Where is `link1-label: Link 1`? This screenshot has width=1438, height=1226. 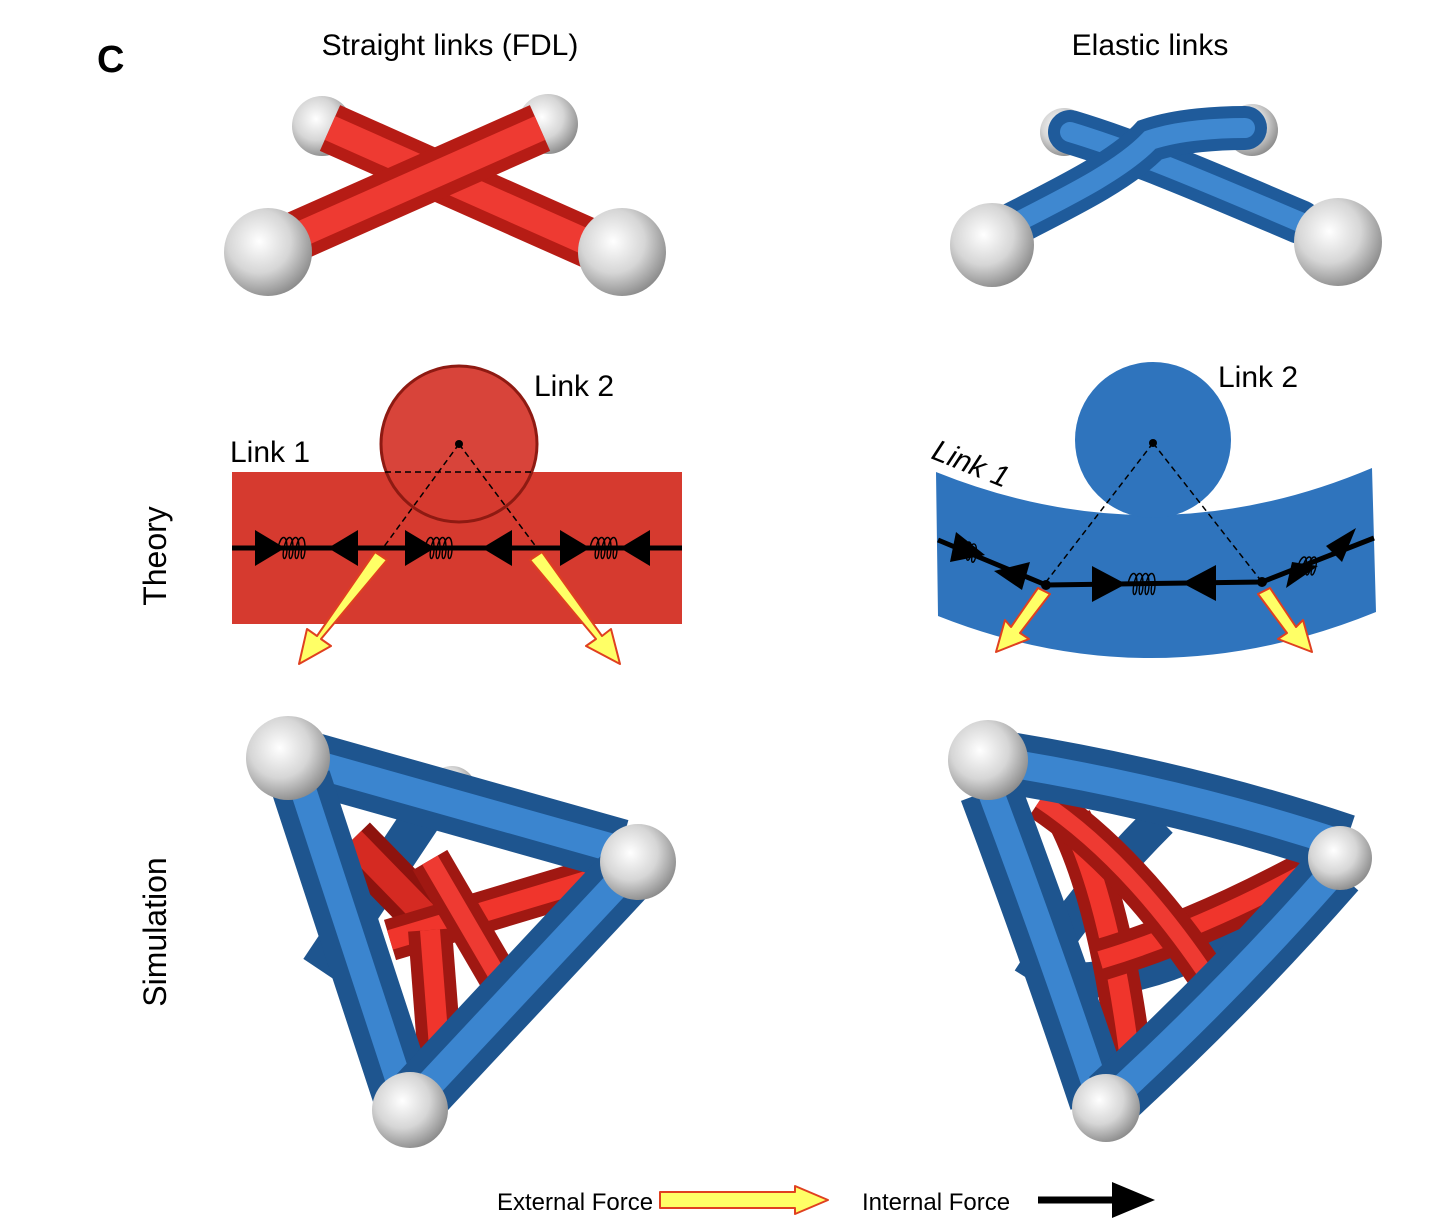
link1-label: Link 1 is located at coordinates (270, 452).